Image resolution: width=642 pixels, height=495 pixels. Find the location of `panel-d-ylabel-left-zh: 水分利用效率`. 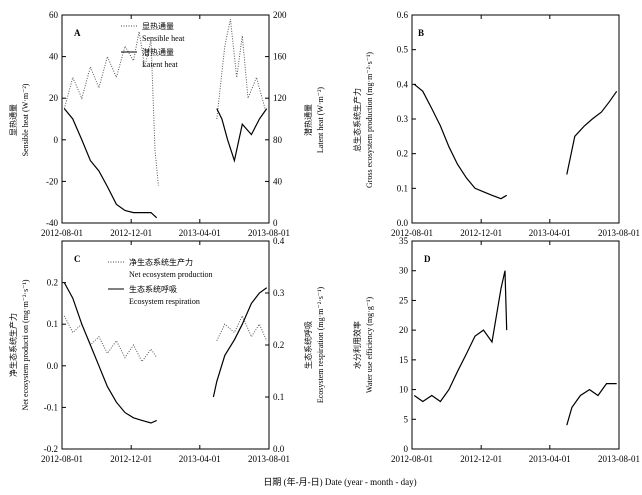

panel-d-ylabel-left-zh: 水分利用效率 is located at coordinates (357, 345).